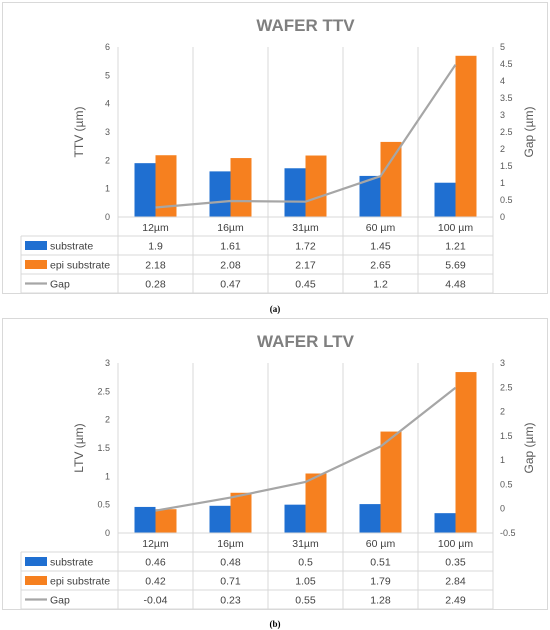 The image size is (550, 630). I want to click on y-axis-label: LTV (µm), so click(79, 447).